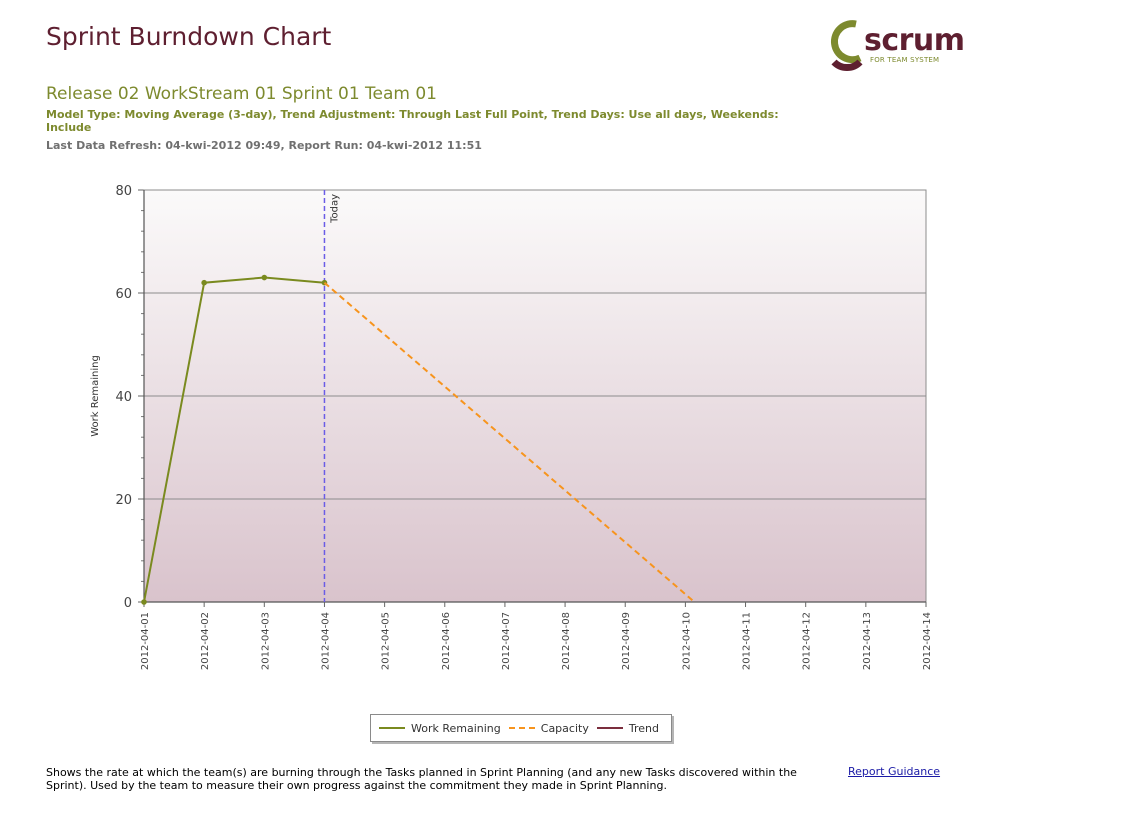 The height and width of the screenshot is (816, 1123). I want to click on today-marker-label: Today, so click(334, 209).